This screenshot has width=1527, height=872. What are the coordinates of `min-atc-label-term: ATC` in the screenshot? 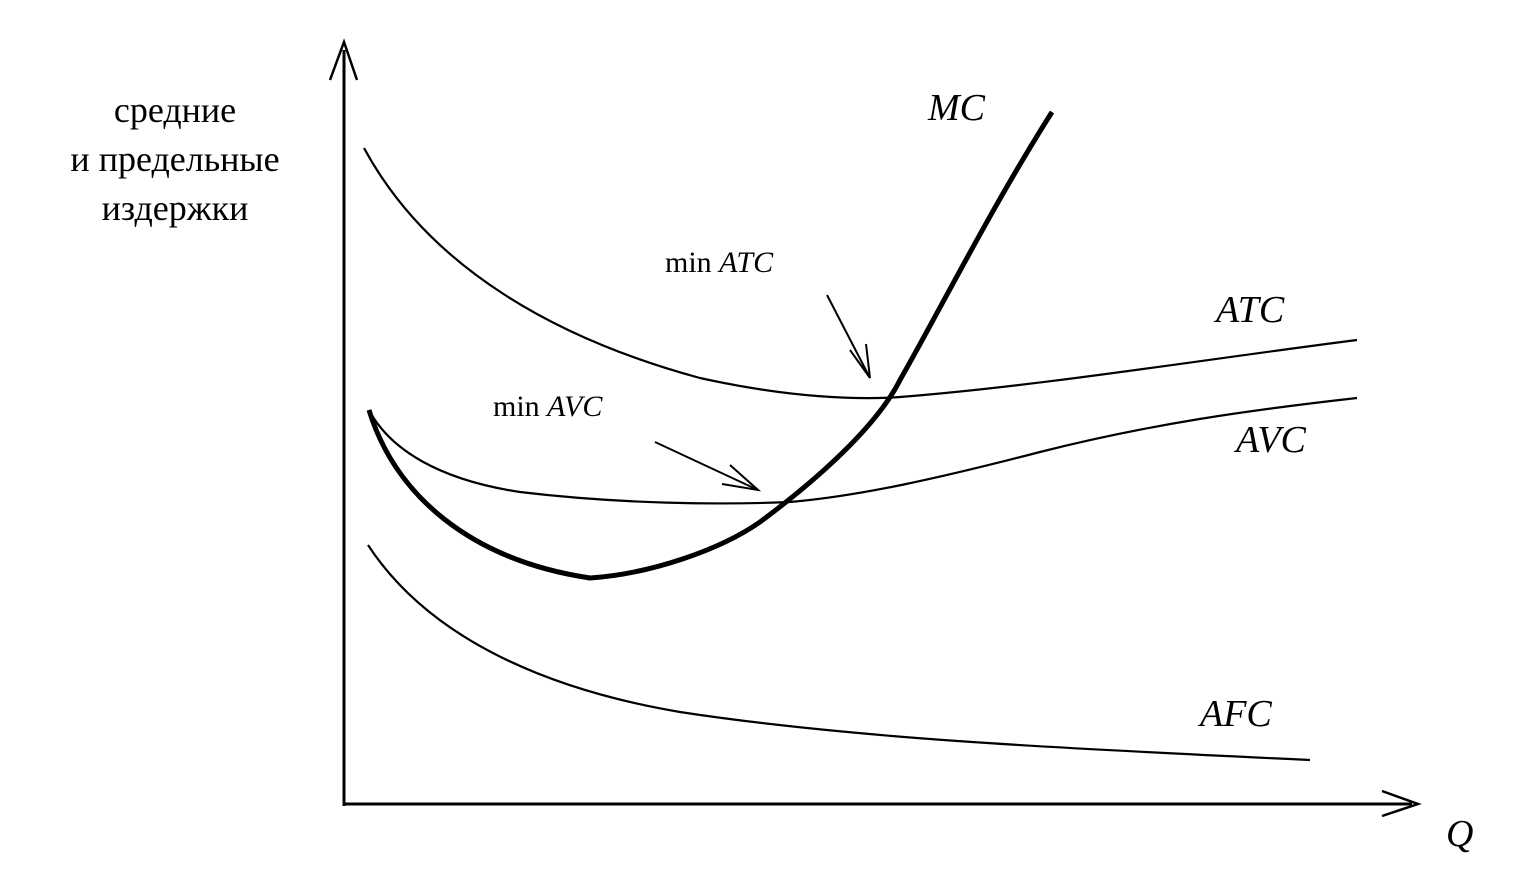 It's located at (745, 262).